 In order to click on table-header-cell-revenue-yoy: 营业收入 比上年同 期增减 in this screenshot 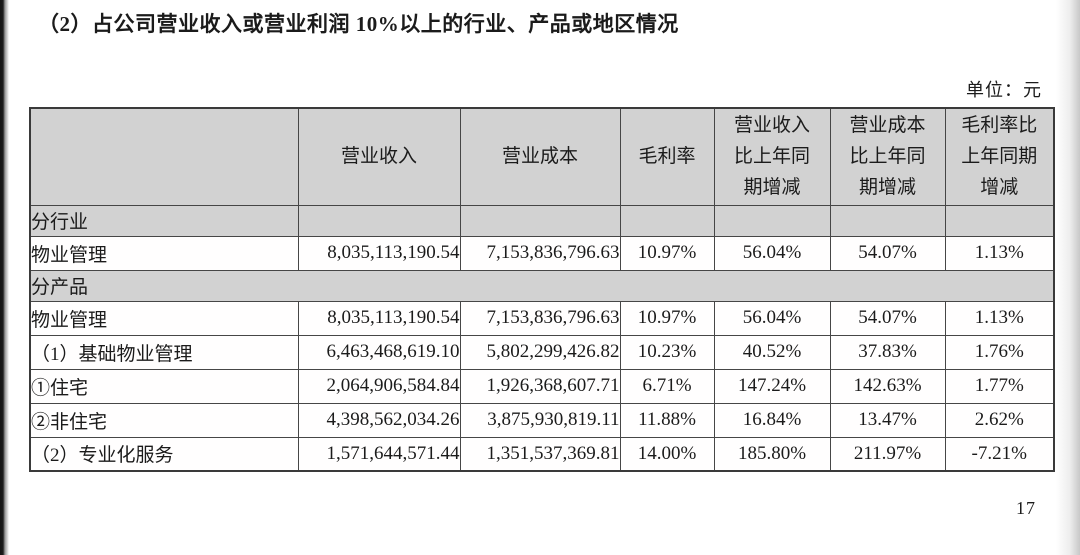, I will do `click(772, 156)`.